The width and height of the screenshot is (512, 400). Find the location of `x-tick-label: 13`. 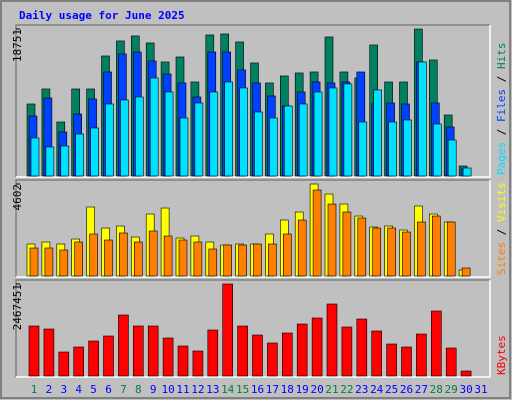

x-tick-label: 13 is located at coordinates (212, 389).